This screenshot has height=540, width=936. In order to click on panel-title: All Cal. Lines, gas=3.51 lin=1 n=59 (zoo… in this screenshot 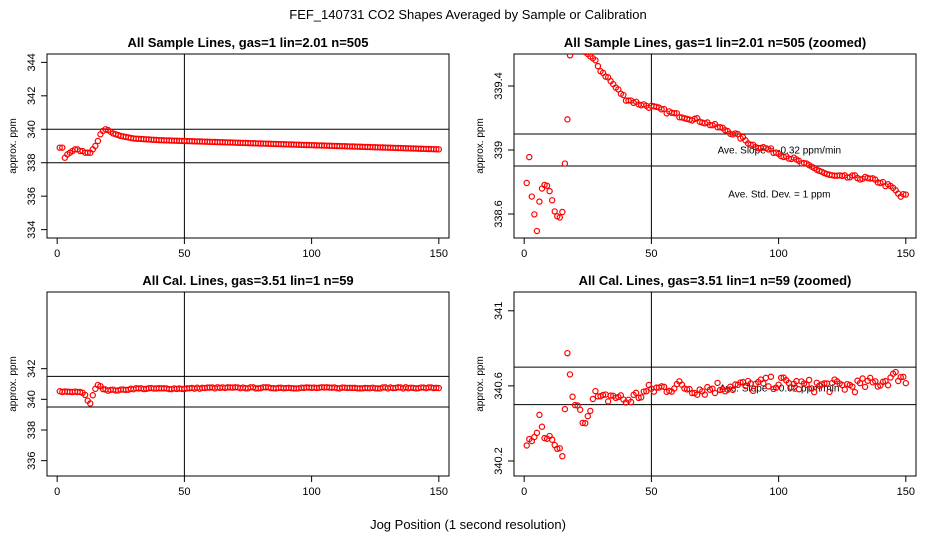, I will do `click(715, 280)`.